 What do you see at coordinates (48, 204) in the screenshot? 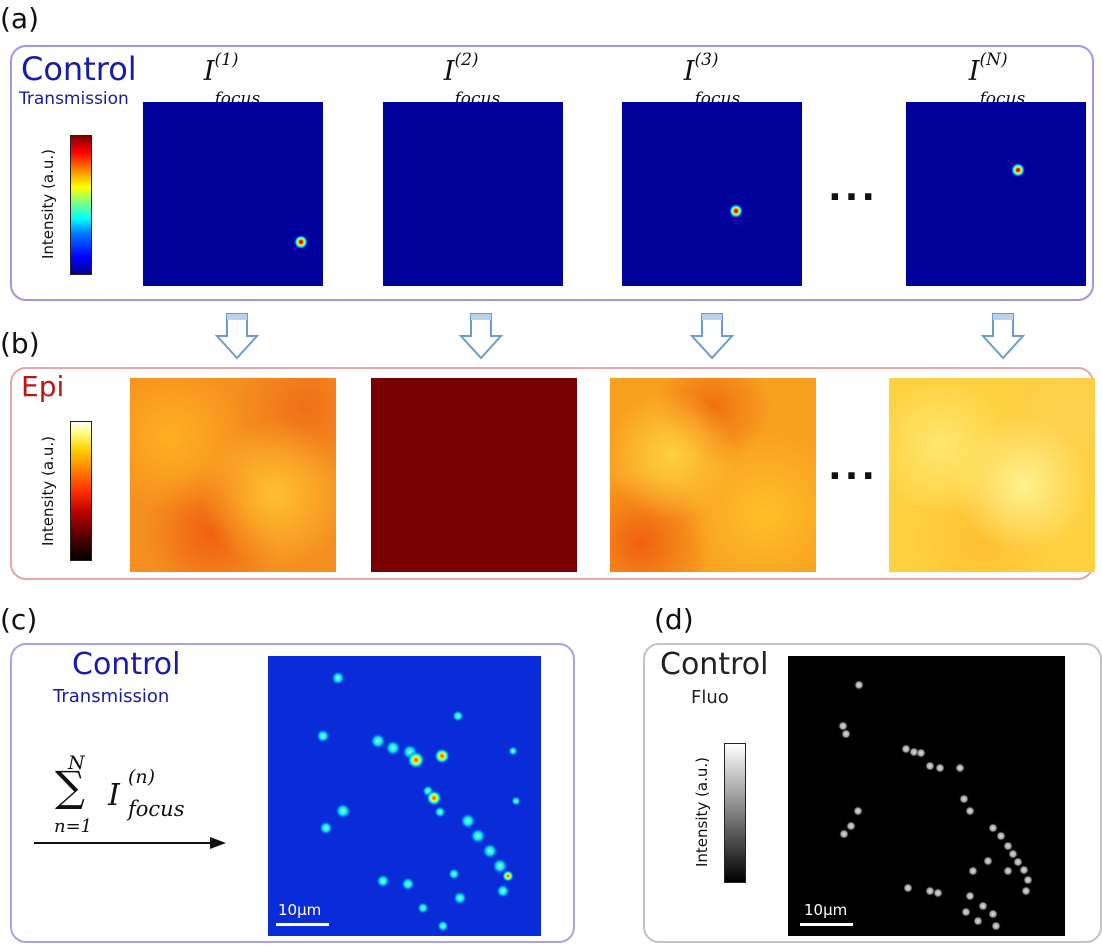
I see `panel-a-colorbar-label: Intensity (a.u.)` at bounding box center [48, 204].